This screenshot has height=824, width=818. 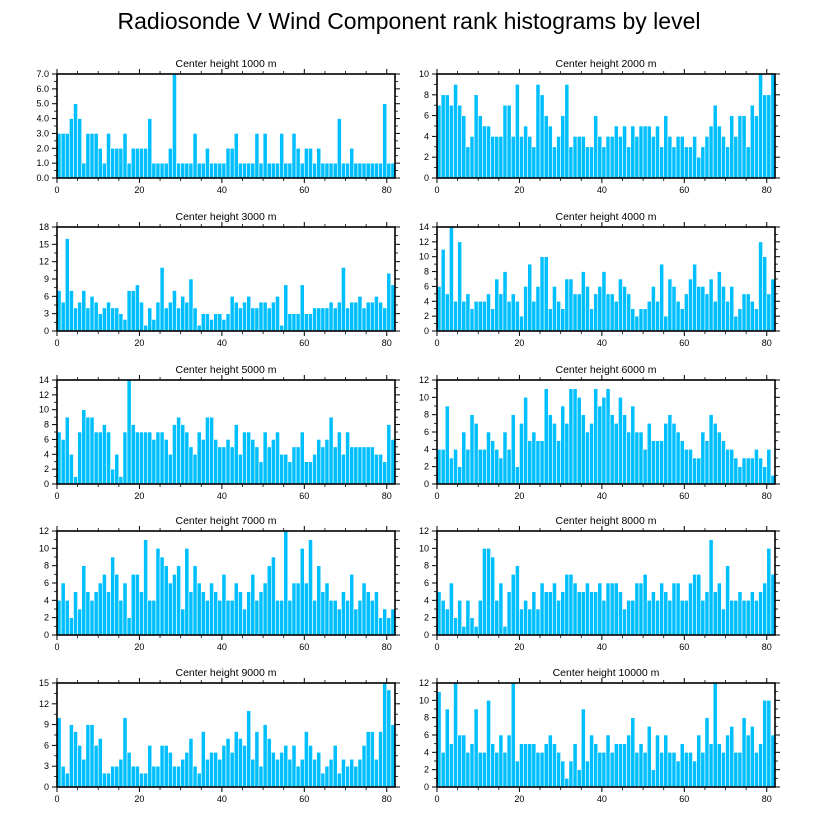 I want to click on x-tick-label: 40, so click(x=602, y=343).